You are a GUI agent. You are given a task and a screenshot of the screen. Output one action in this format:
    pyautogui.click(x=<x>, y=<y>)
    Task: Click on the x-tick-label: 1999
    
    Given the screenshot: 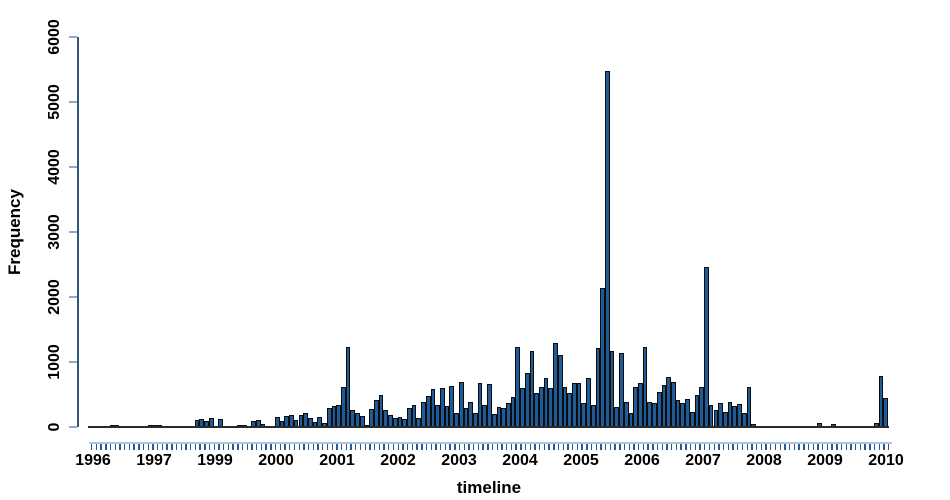 What is the action you would take?
    pyautogui.click(x=215, y=460)
    